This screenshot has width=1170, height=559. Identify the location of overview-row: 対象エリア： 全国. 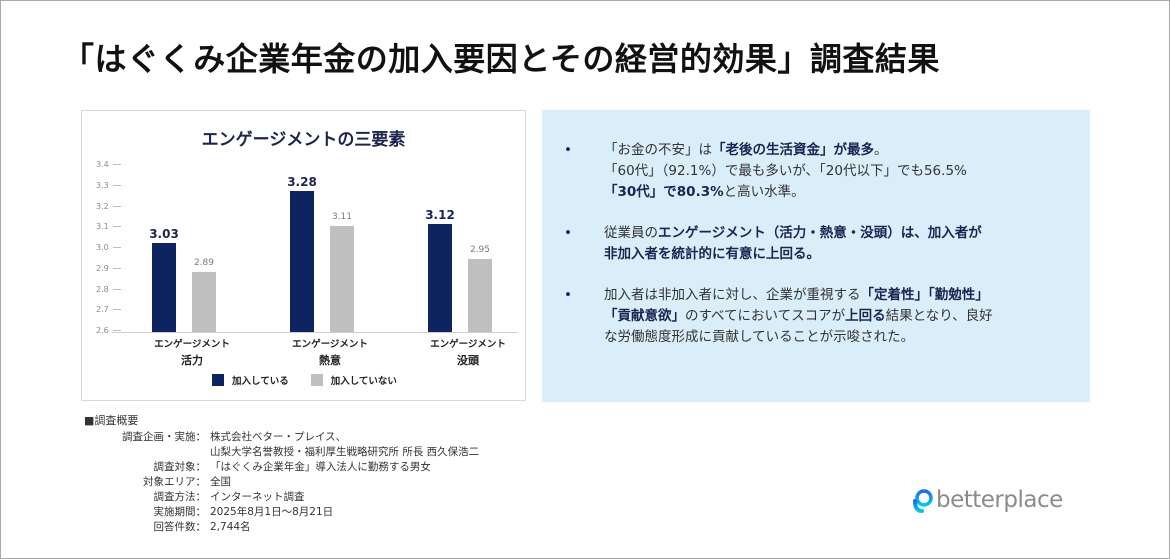
(281, 482).